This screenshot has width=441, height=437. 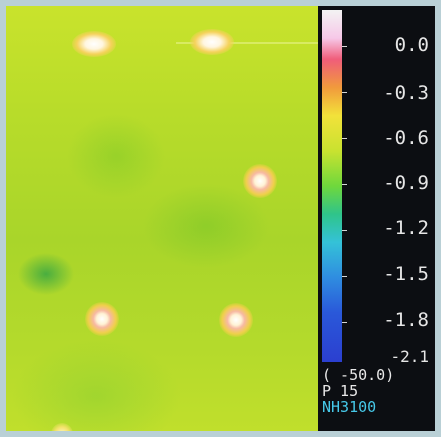 I want to click on readout-point: P 15, so click(x=340, y=391).